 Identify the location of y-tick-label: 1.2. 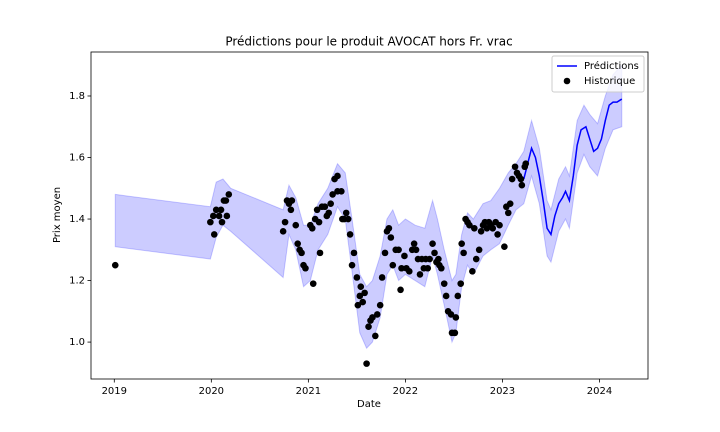
(77, 281).